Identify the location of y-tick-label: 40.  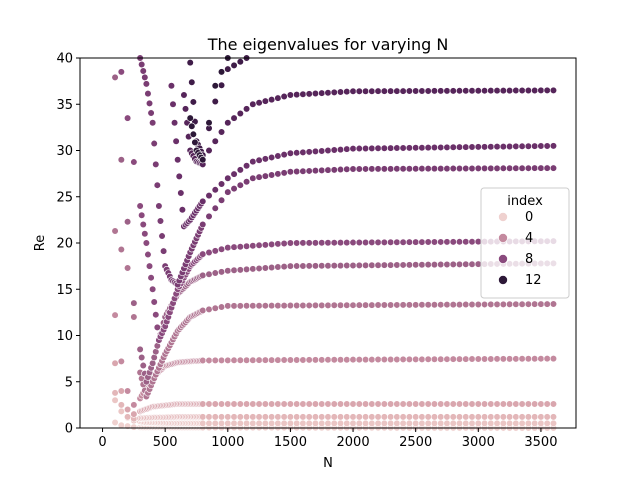
(64, 59).